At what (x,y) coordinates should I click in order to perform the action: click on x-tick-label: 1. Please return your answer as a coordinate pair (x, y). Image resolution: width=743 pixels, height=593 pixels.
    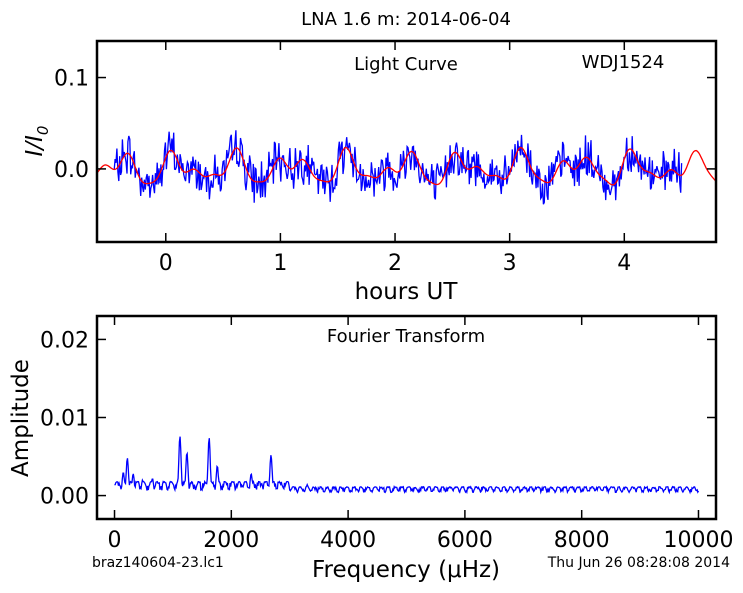
    Looking at the image, I should click on (280, 263).